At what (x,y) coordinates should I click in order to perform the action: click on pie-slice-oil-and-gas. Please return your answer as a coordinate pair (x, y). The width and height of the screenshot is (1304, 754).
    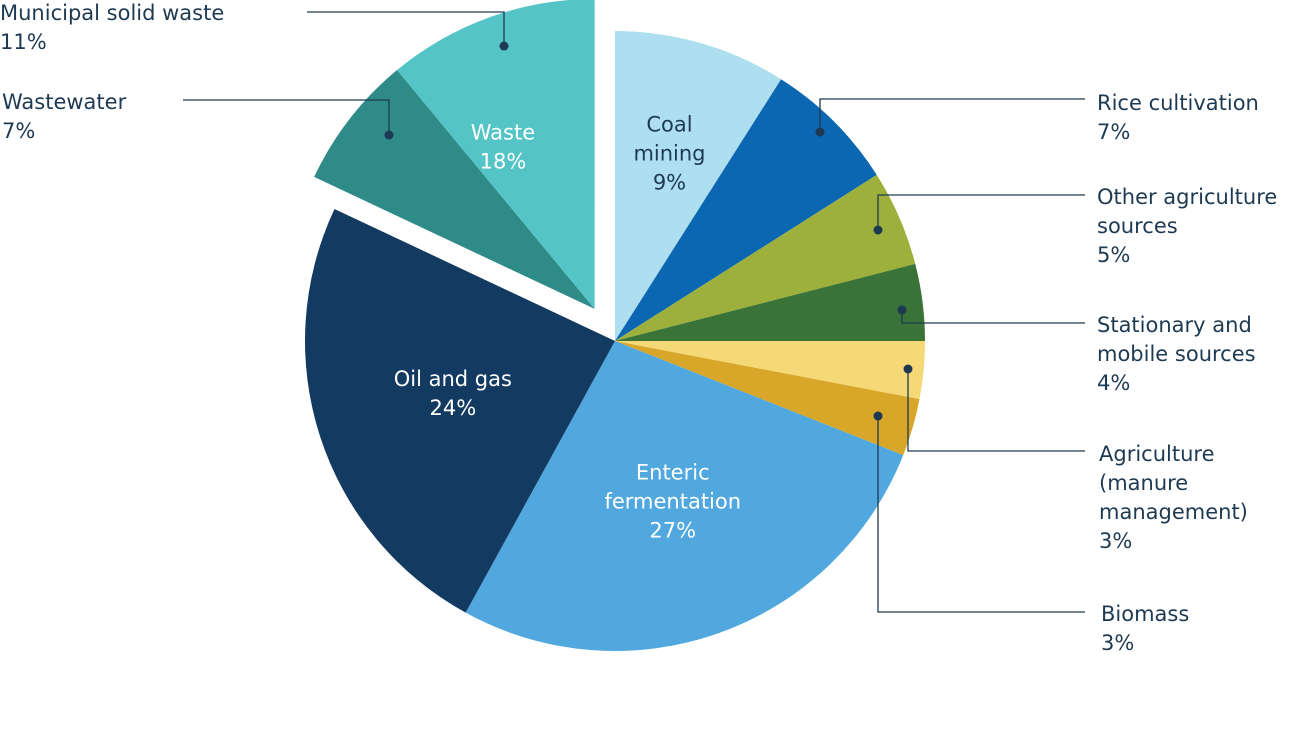
    Looking at the image, I should click on (460, 411).